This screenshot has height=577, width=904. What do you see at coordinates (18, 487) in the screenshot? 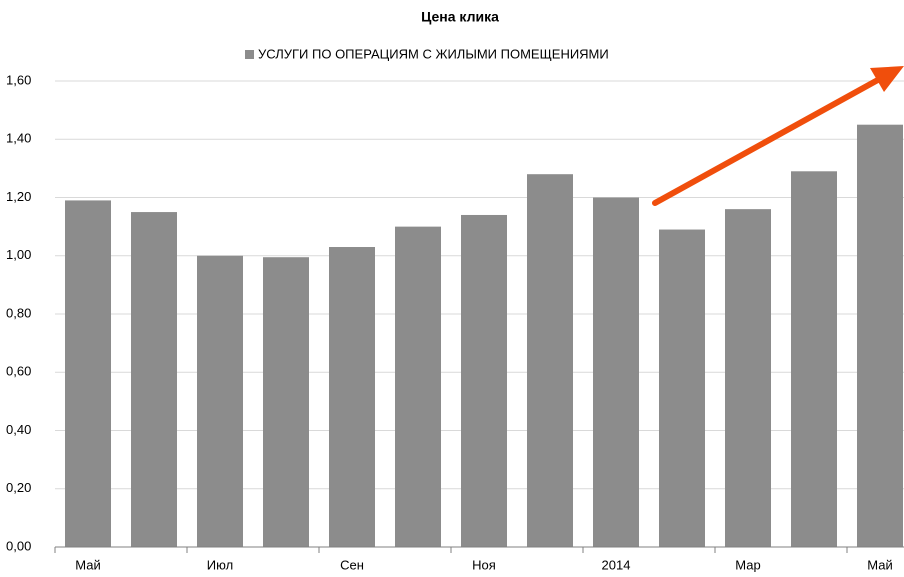
I see `y-tick-label: 0,20` at bounding box center [18, 487].